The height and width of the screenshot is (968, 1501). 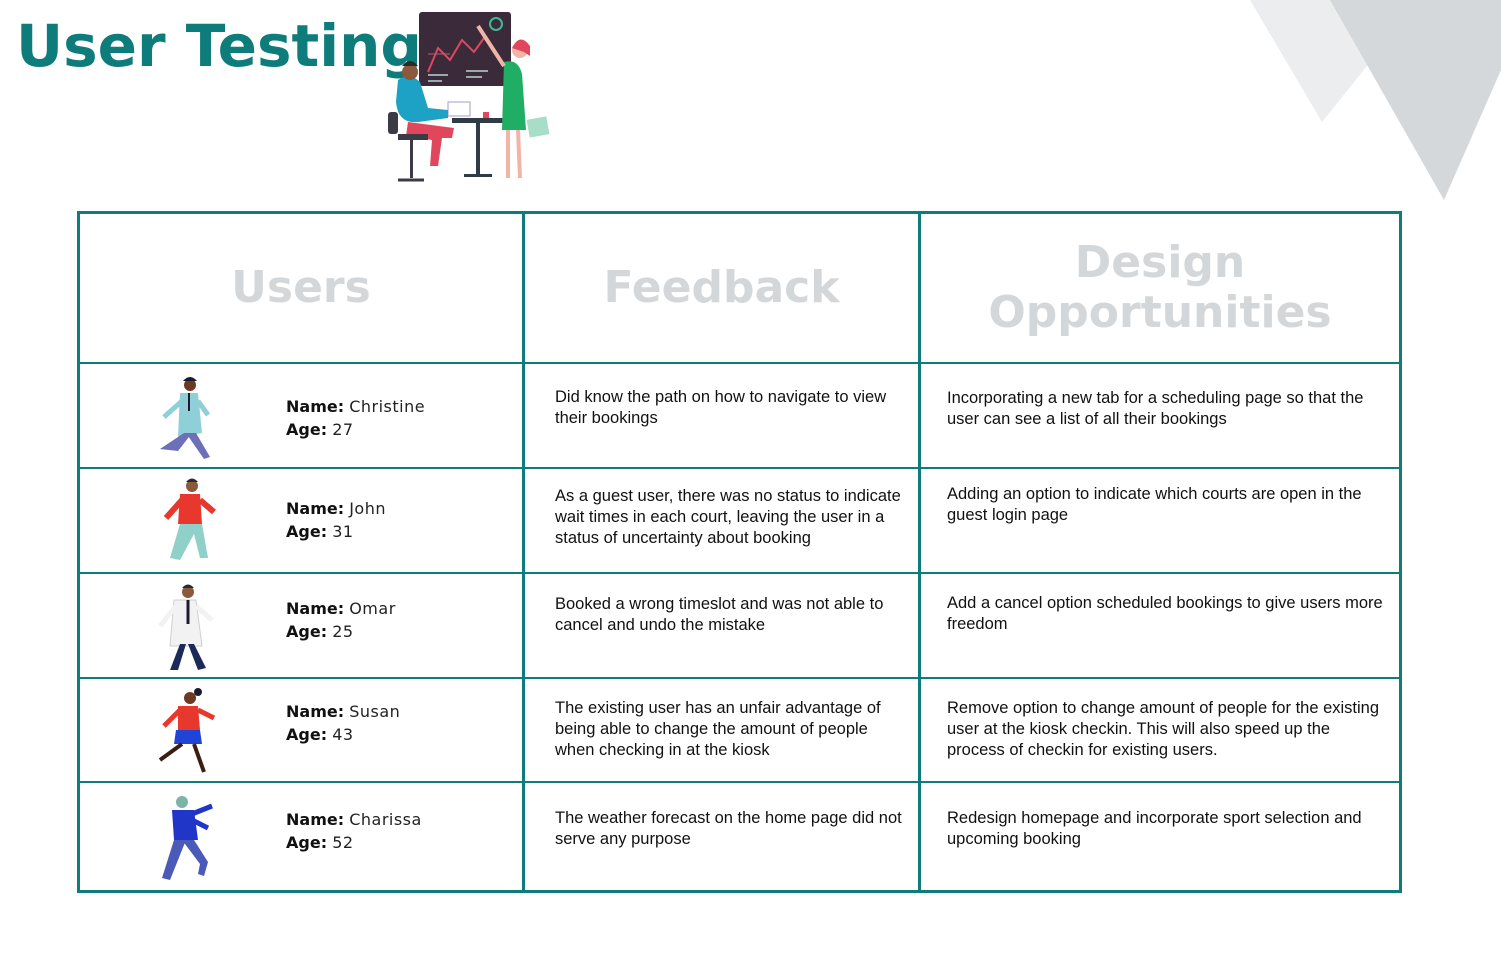 I want to click on user-age: 31, so click(x=343, y=531).